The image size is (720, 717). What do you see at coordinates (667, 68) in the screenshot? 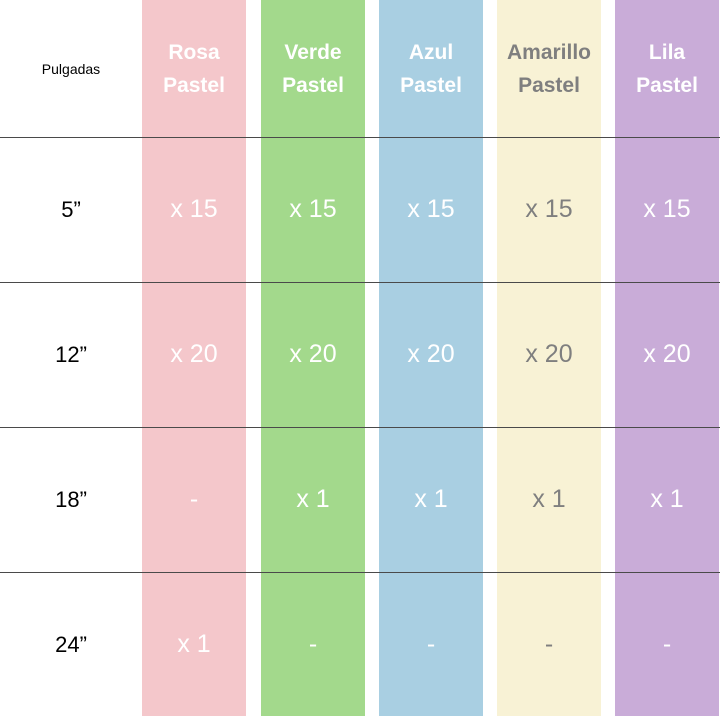
I see `column-header: Lila Pastel` at bounding box center [667, 68].